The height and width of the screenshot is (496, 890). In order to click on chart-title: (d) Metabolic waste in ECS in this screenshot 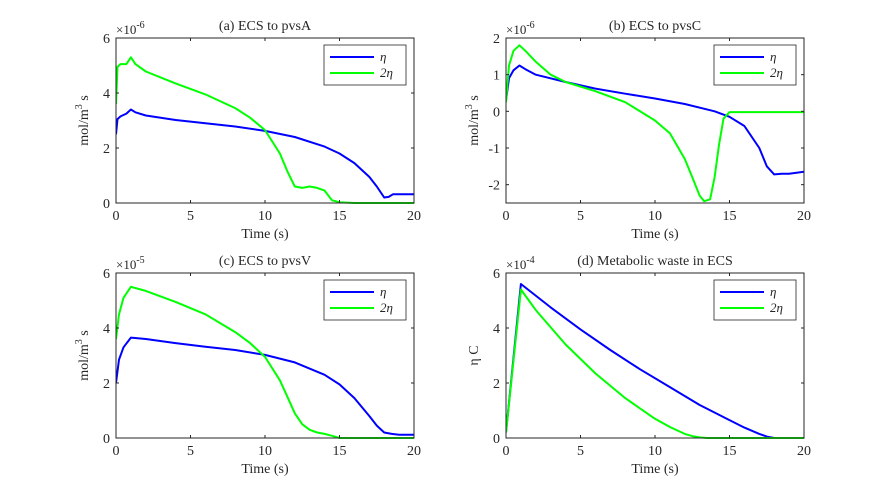, I will do `click(655, 261)`.